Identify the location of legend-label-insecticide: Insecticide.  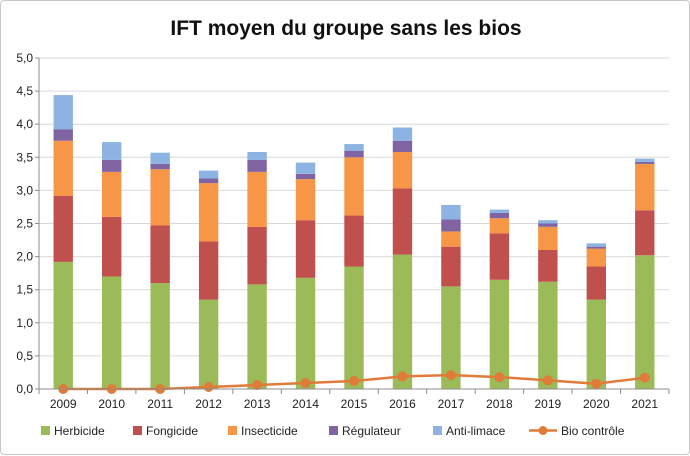
(269, 431).